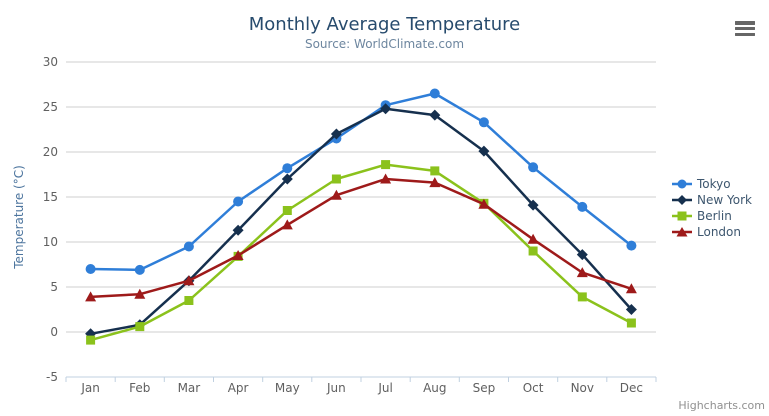  Describe the element at coordinates (238, 388) in the screenshot. I see `x-axis-label: Apr` at that location.